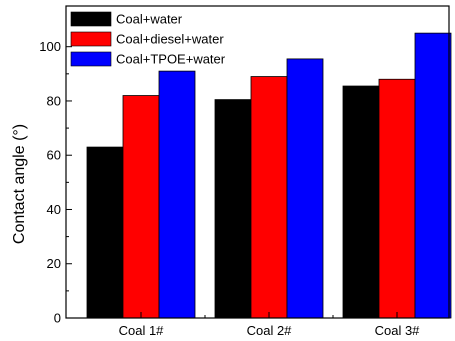 Image resolution: width=455 pixels, height=341 pixels. Describe the element at coordinates (54, 100) in the screenshot. I see `y-tick-label-80: 80` at that location.